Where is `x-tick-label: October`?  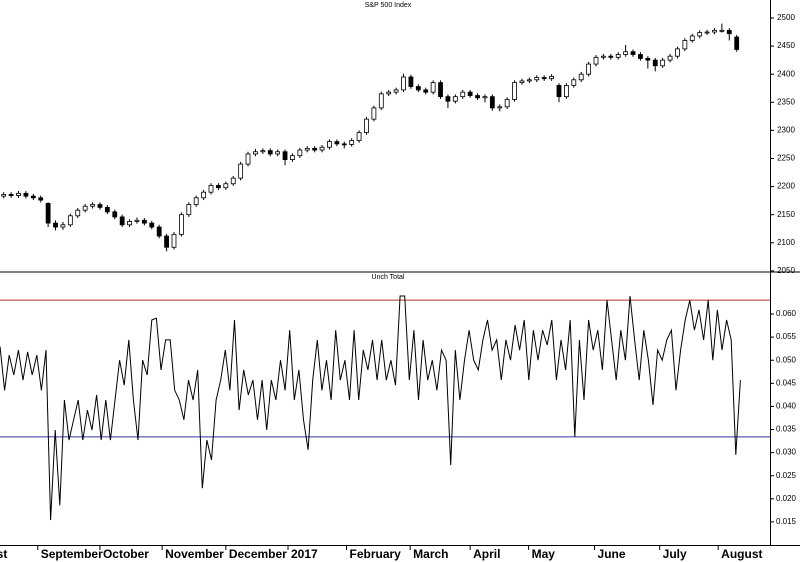 x-tick-label: October is located at coordinates (126, 554).